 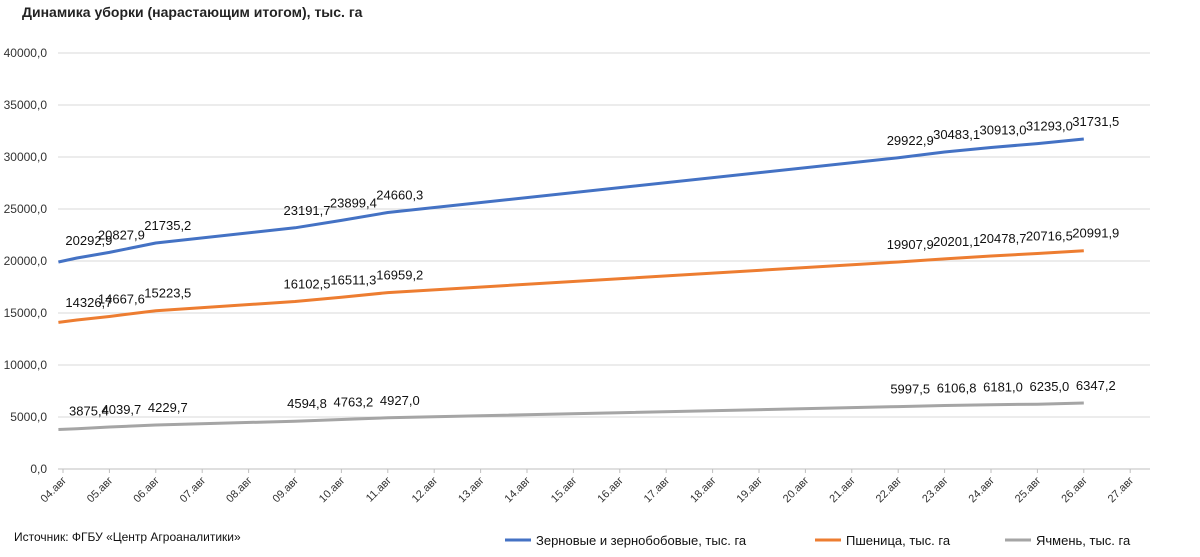 I want to click on x-tick-label: 14.авг, so click(x=518, y=490).